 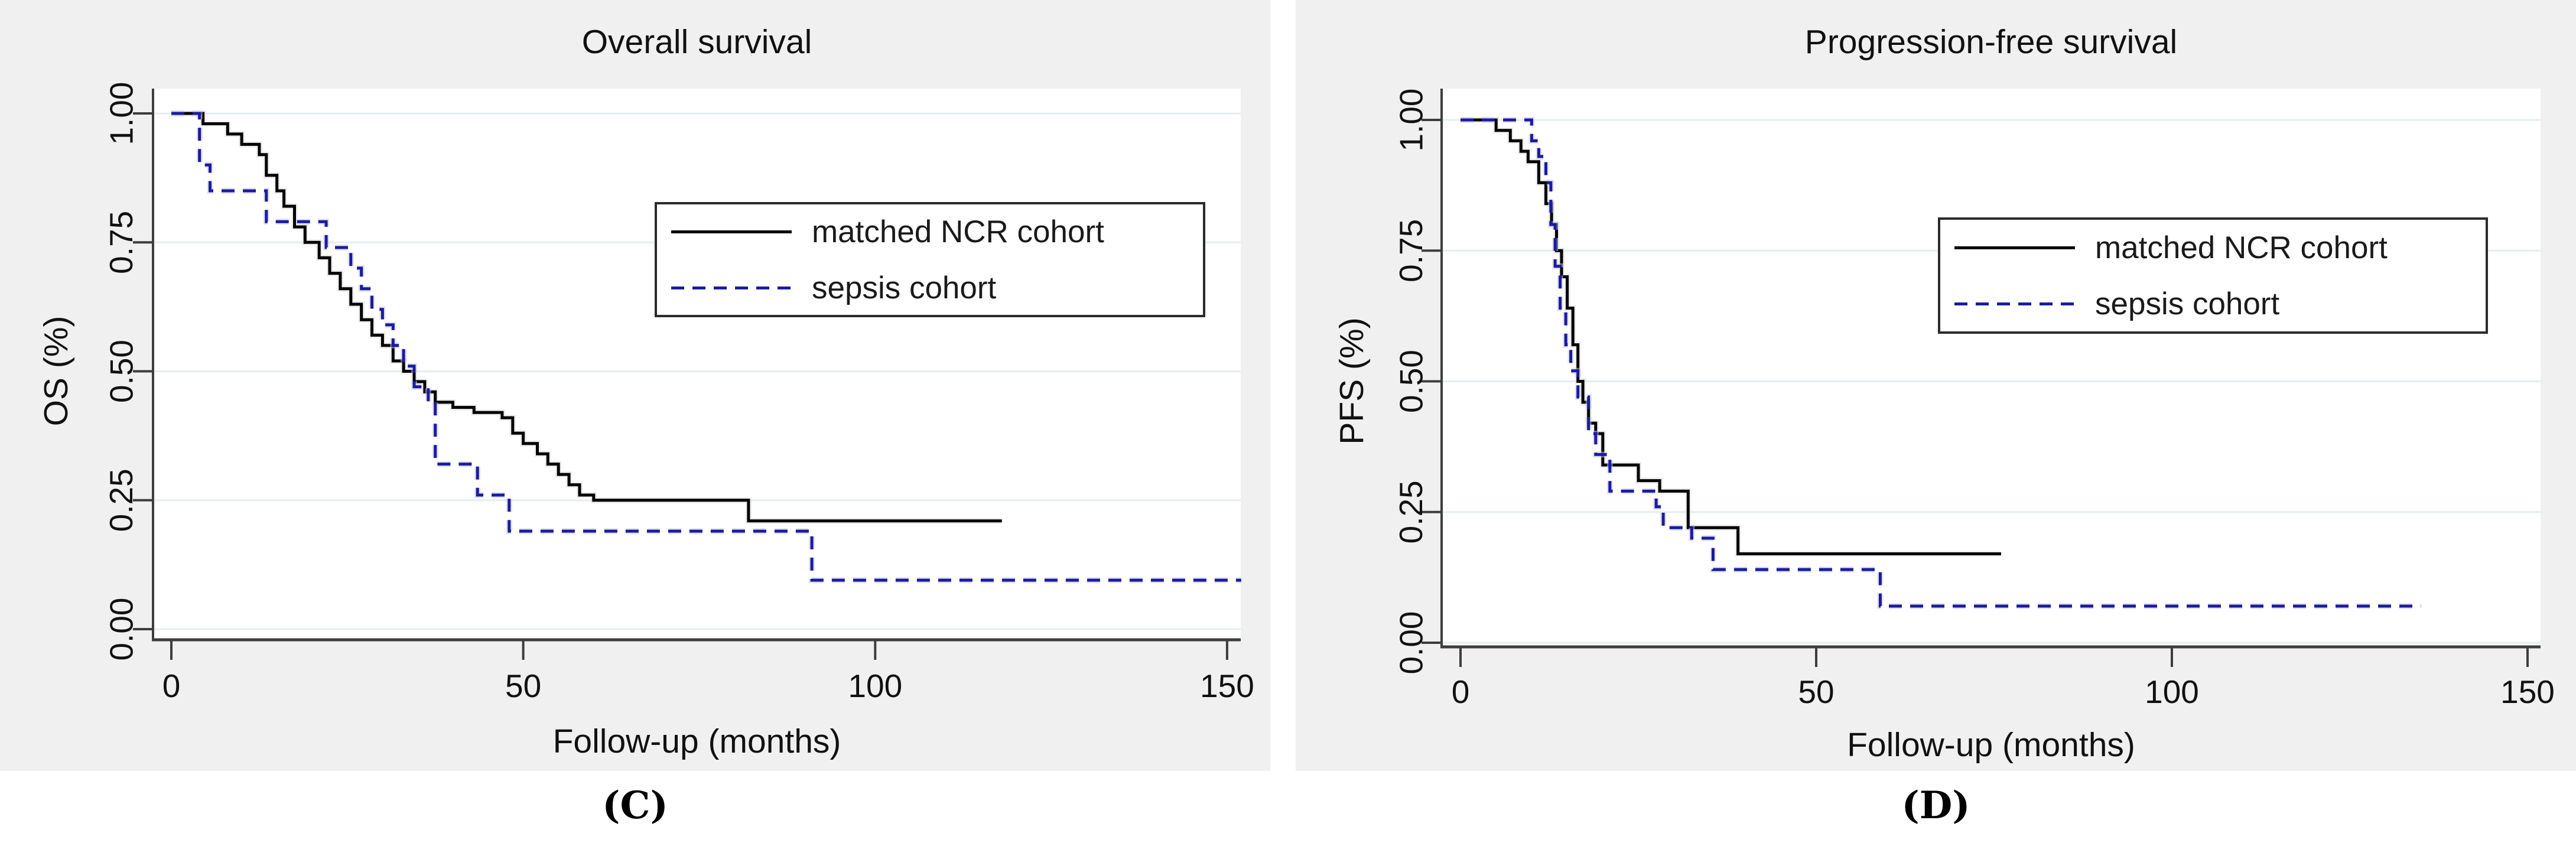 What do you see at coordinates (1731, 336) in the screenshot?
I see `km-curve-matched-ncr-cohort` at bounding box center [1731, 336].